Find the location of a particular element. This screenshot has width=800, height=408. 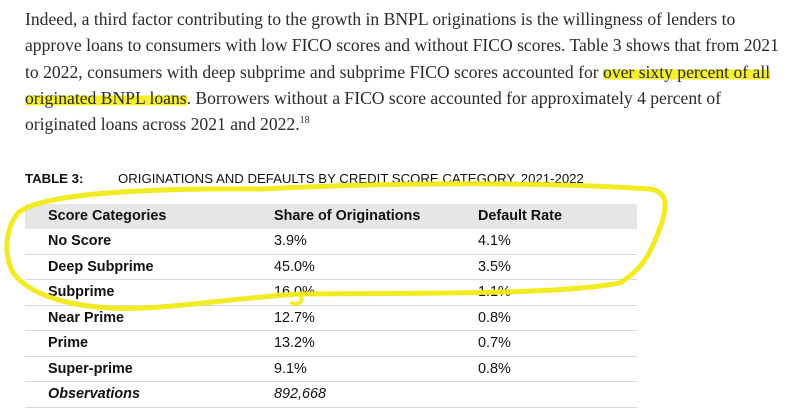

row-default-rate: 3.5% is located at coordinates (494, 266).